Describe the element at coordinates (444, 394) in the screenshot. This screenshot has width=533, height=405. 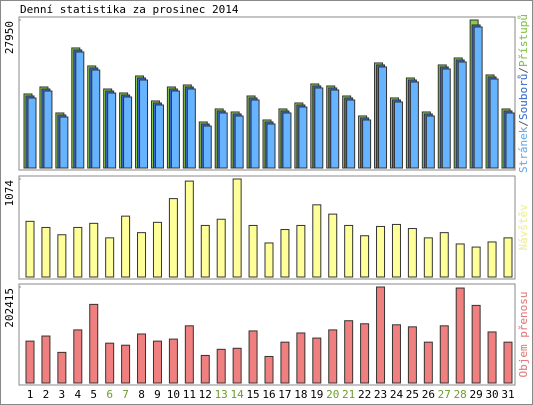
I see `x-tick-label: 27` at that location.